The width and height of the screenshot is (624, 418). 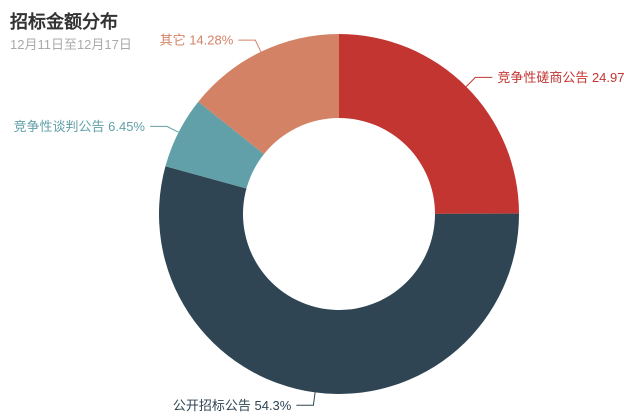 I want to click on chart-title: 招标金额分布, so click(x=64, y=22).